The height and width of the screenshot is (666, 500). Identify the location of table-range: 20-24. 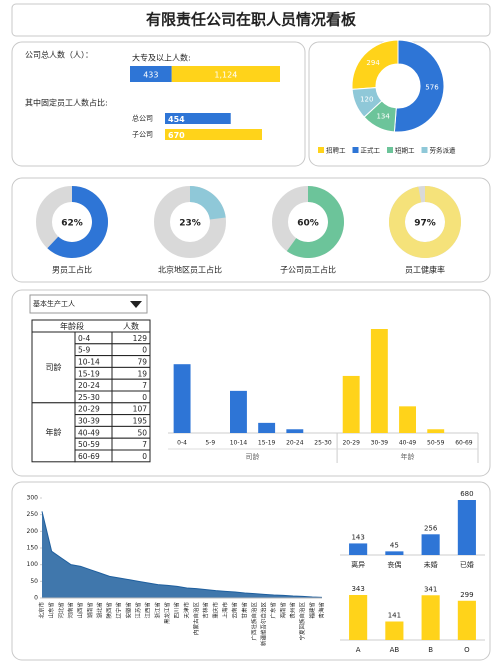
(89, 385).